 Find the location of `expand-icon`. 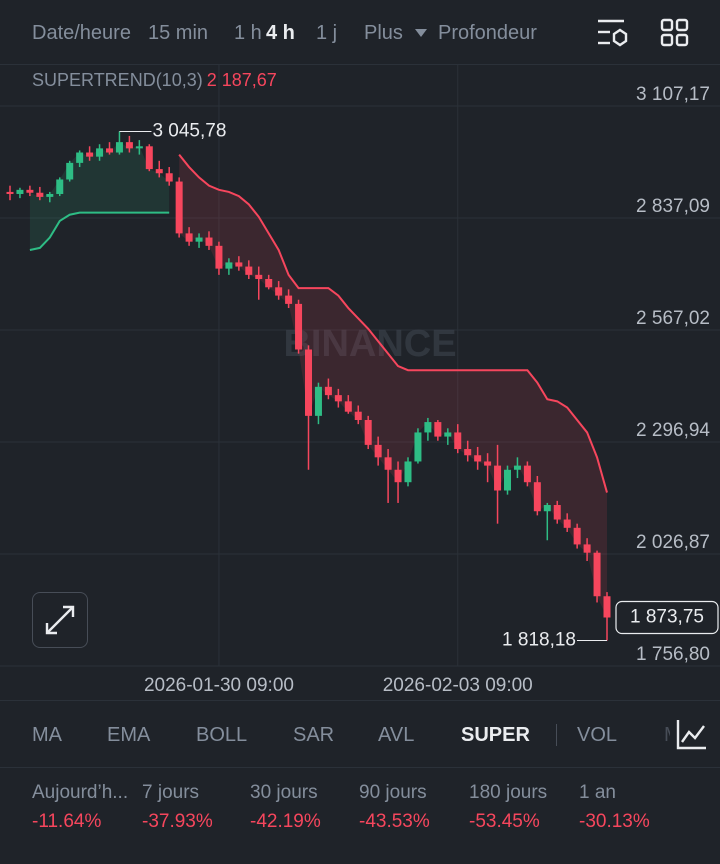

expand-icon is located at coordinates (60, 620).